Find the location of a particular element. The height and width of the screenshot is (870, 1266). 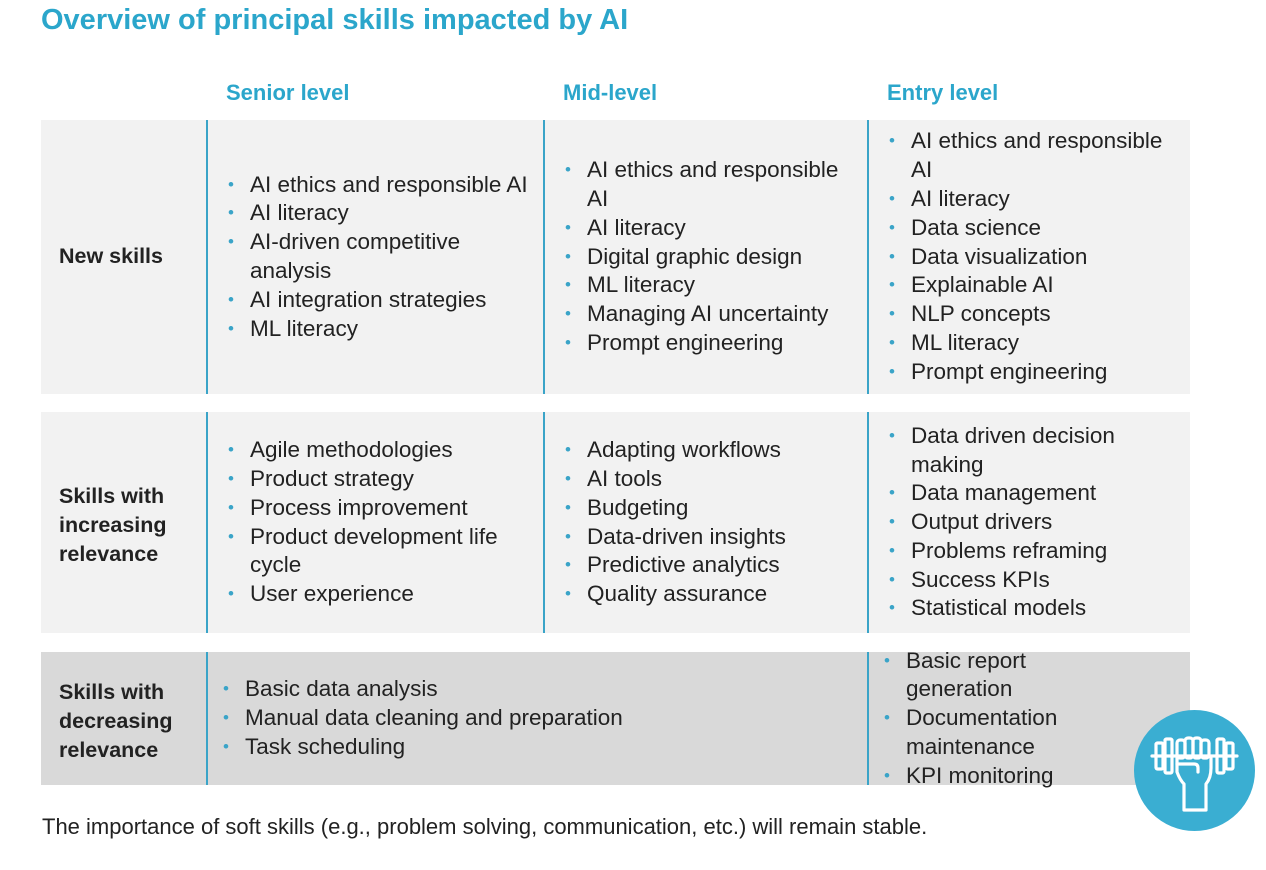

row-label-new-skills: New skills is located at coordinates (111, 256).